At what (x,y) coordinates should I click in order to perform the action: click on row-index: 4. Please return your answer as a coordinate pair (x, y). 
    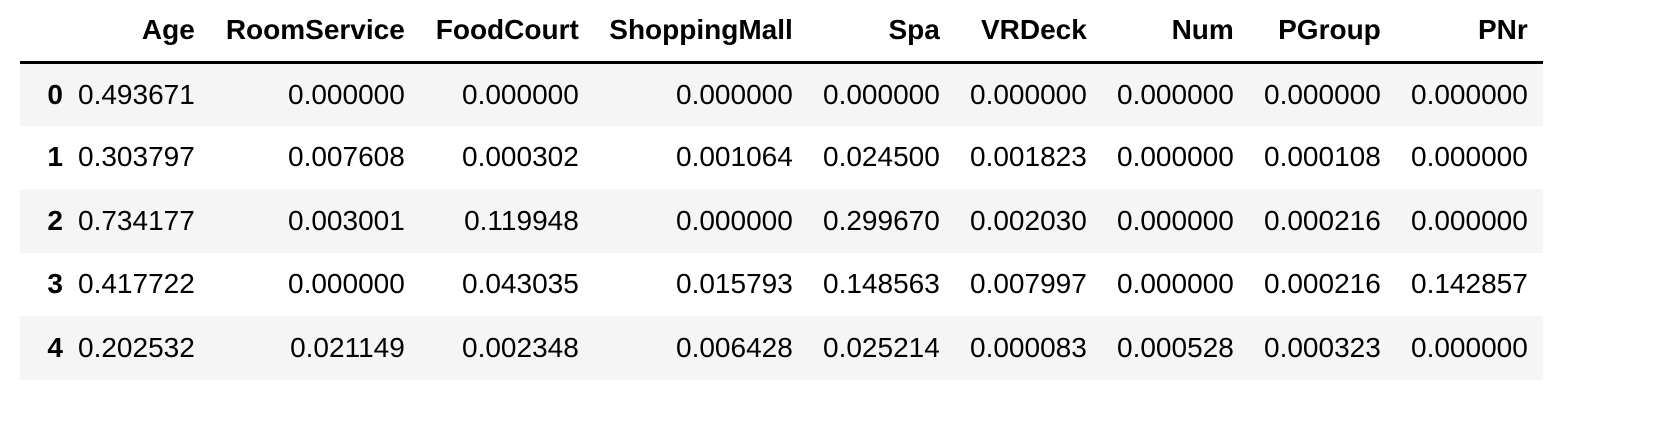
    Looking at the image, I should click on (55, 347).